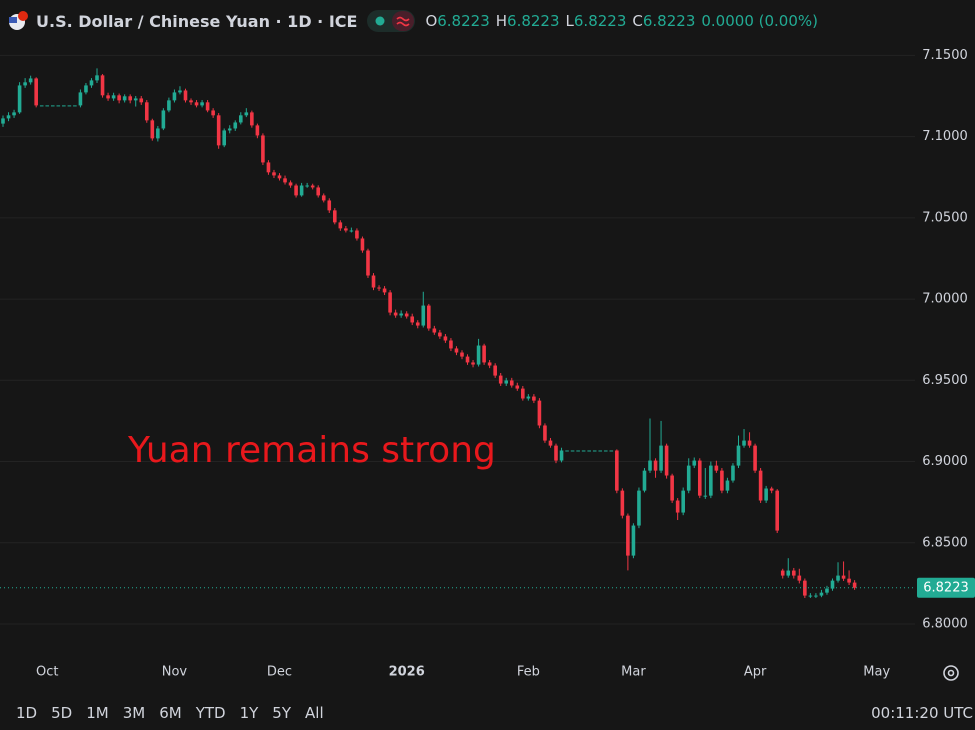 This screenshot has width=975, height=730. What do you see at coordinates (922, 713) in the screenshot?
I see `clock: 00:11:20 UTC` at bounding box center [922, 713].